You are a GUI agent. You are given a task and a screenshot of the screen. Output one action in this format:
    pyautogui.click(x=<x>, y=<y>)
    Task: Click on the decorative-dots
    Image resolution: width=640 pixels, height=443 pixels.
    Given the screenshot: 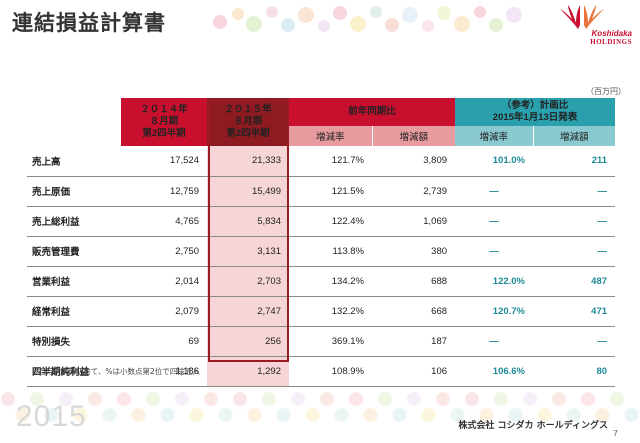 What is the action you would take?
    pyautogui.click(x=367, y=19)
    